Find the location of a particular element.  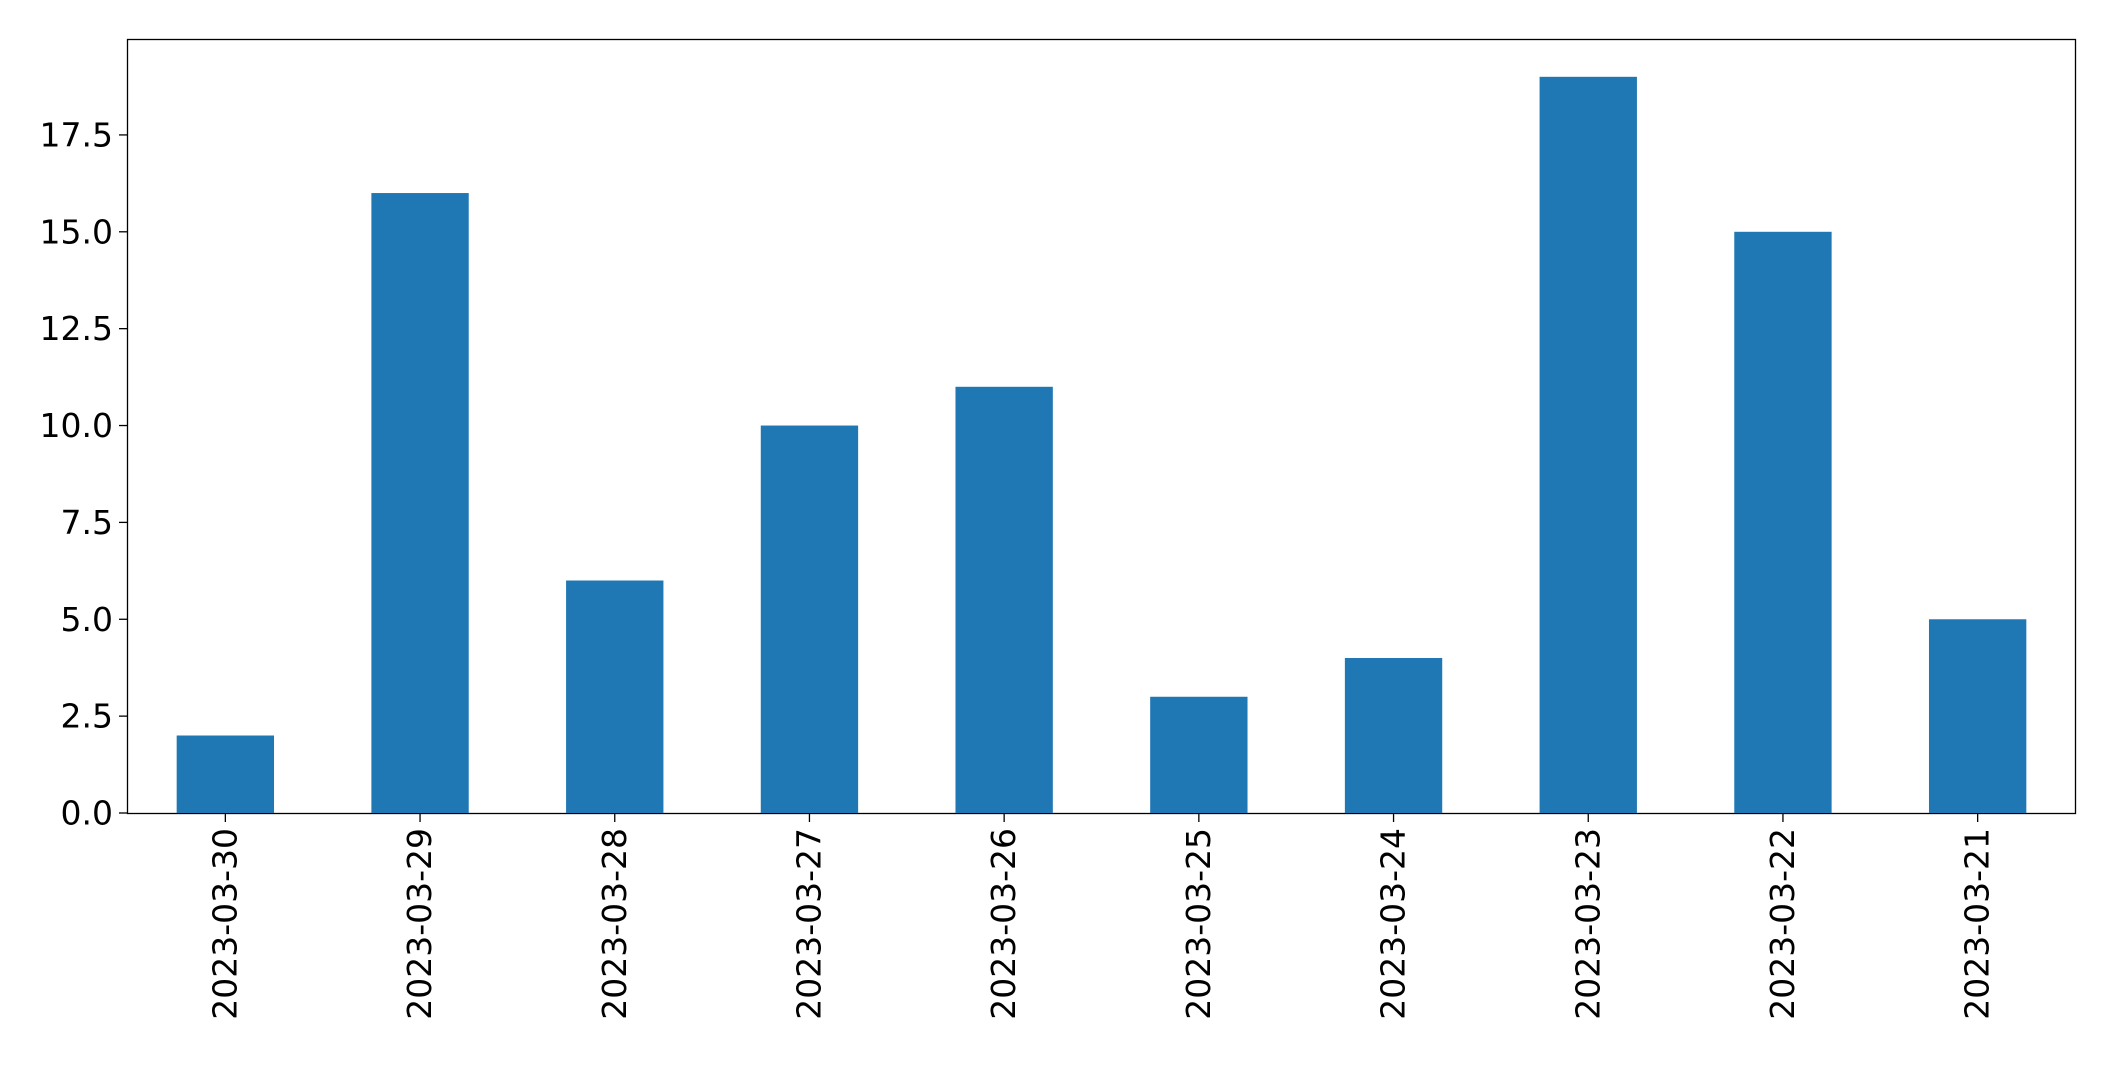

x-tick-label: 2023-03-22 is located at coordinates (1782, 924).